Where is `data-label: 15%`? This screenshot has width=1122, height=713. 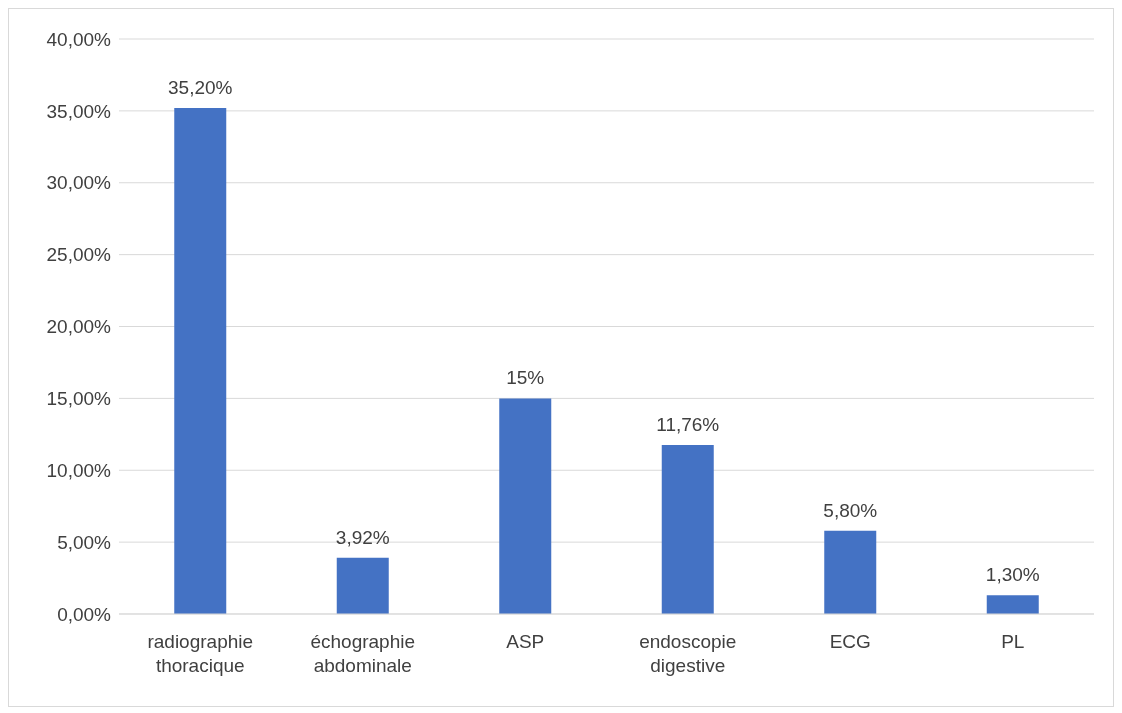 data-label: 15% is located at coordinates (525, 378).